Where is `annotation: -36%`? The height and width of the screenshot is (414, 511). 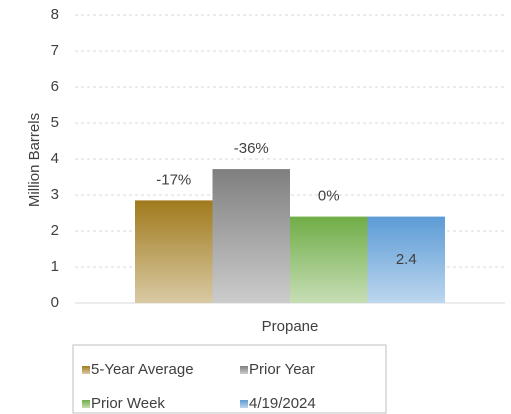
annotation: -36% is located at coordinates (251, 148).